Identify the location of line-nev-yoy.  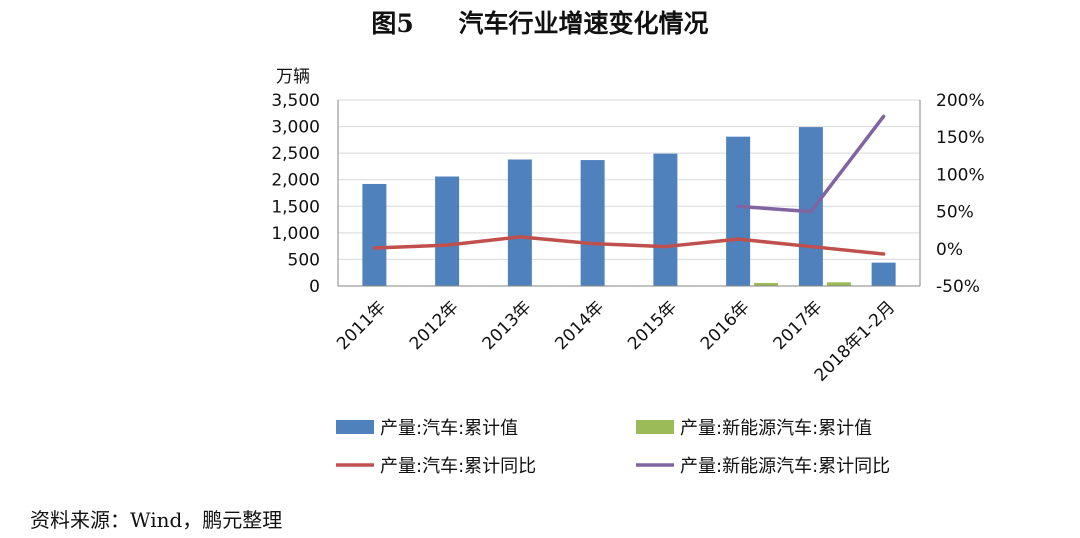
(811, 164).